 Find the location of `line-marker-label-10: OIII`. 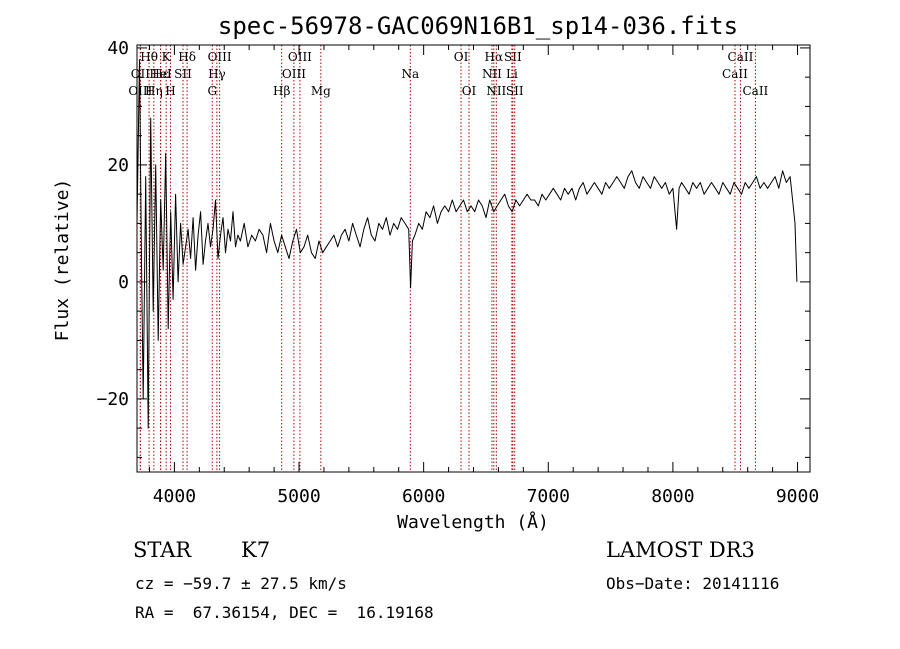

line-marker-label-10: OIII is located at coordinates (220, 57).